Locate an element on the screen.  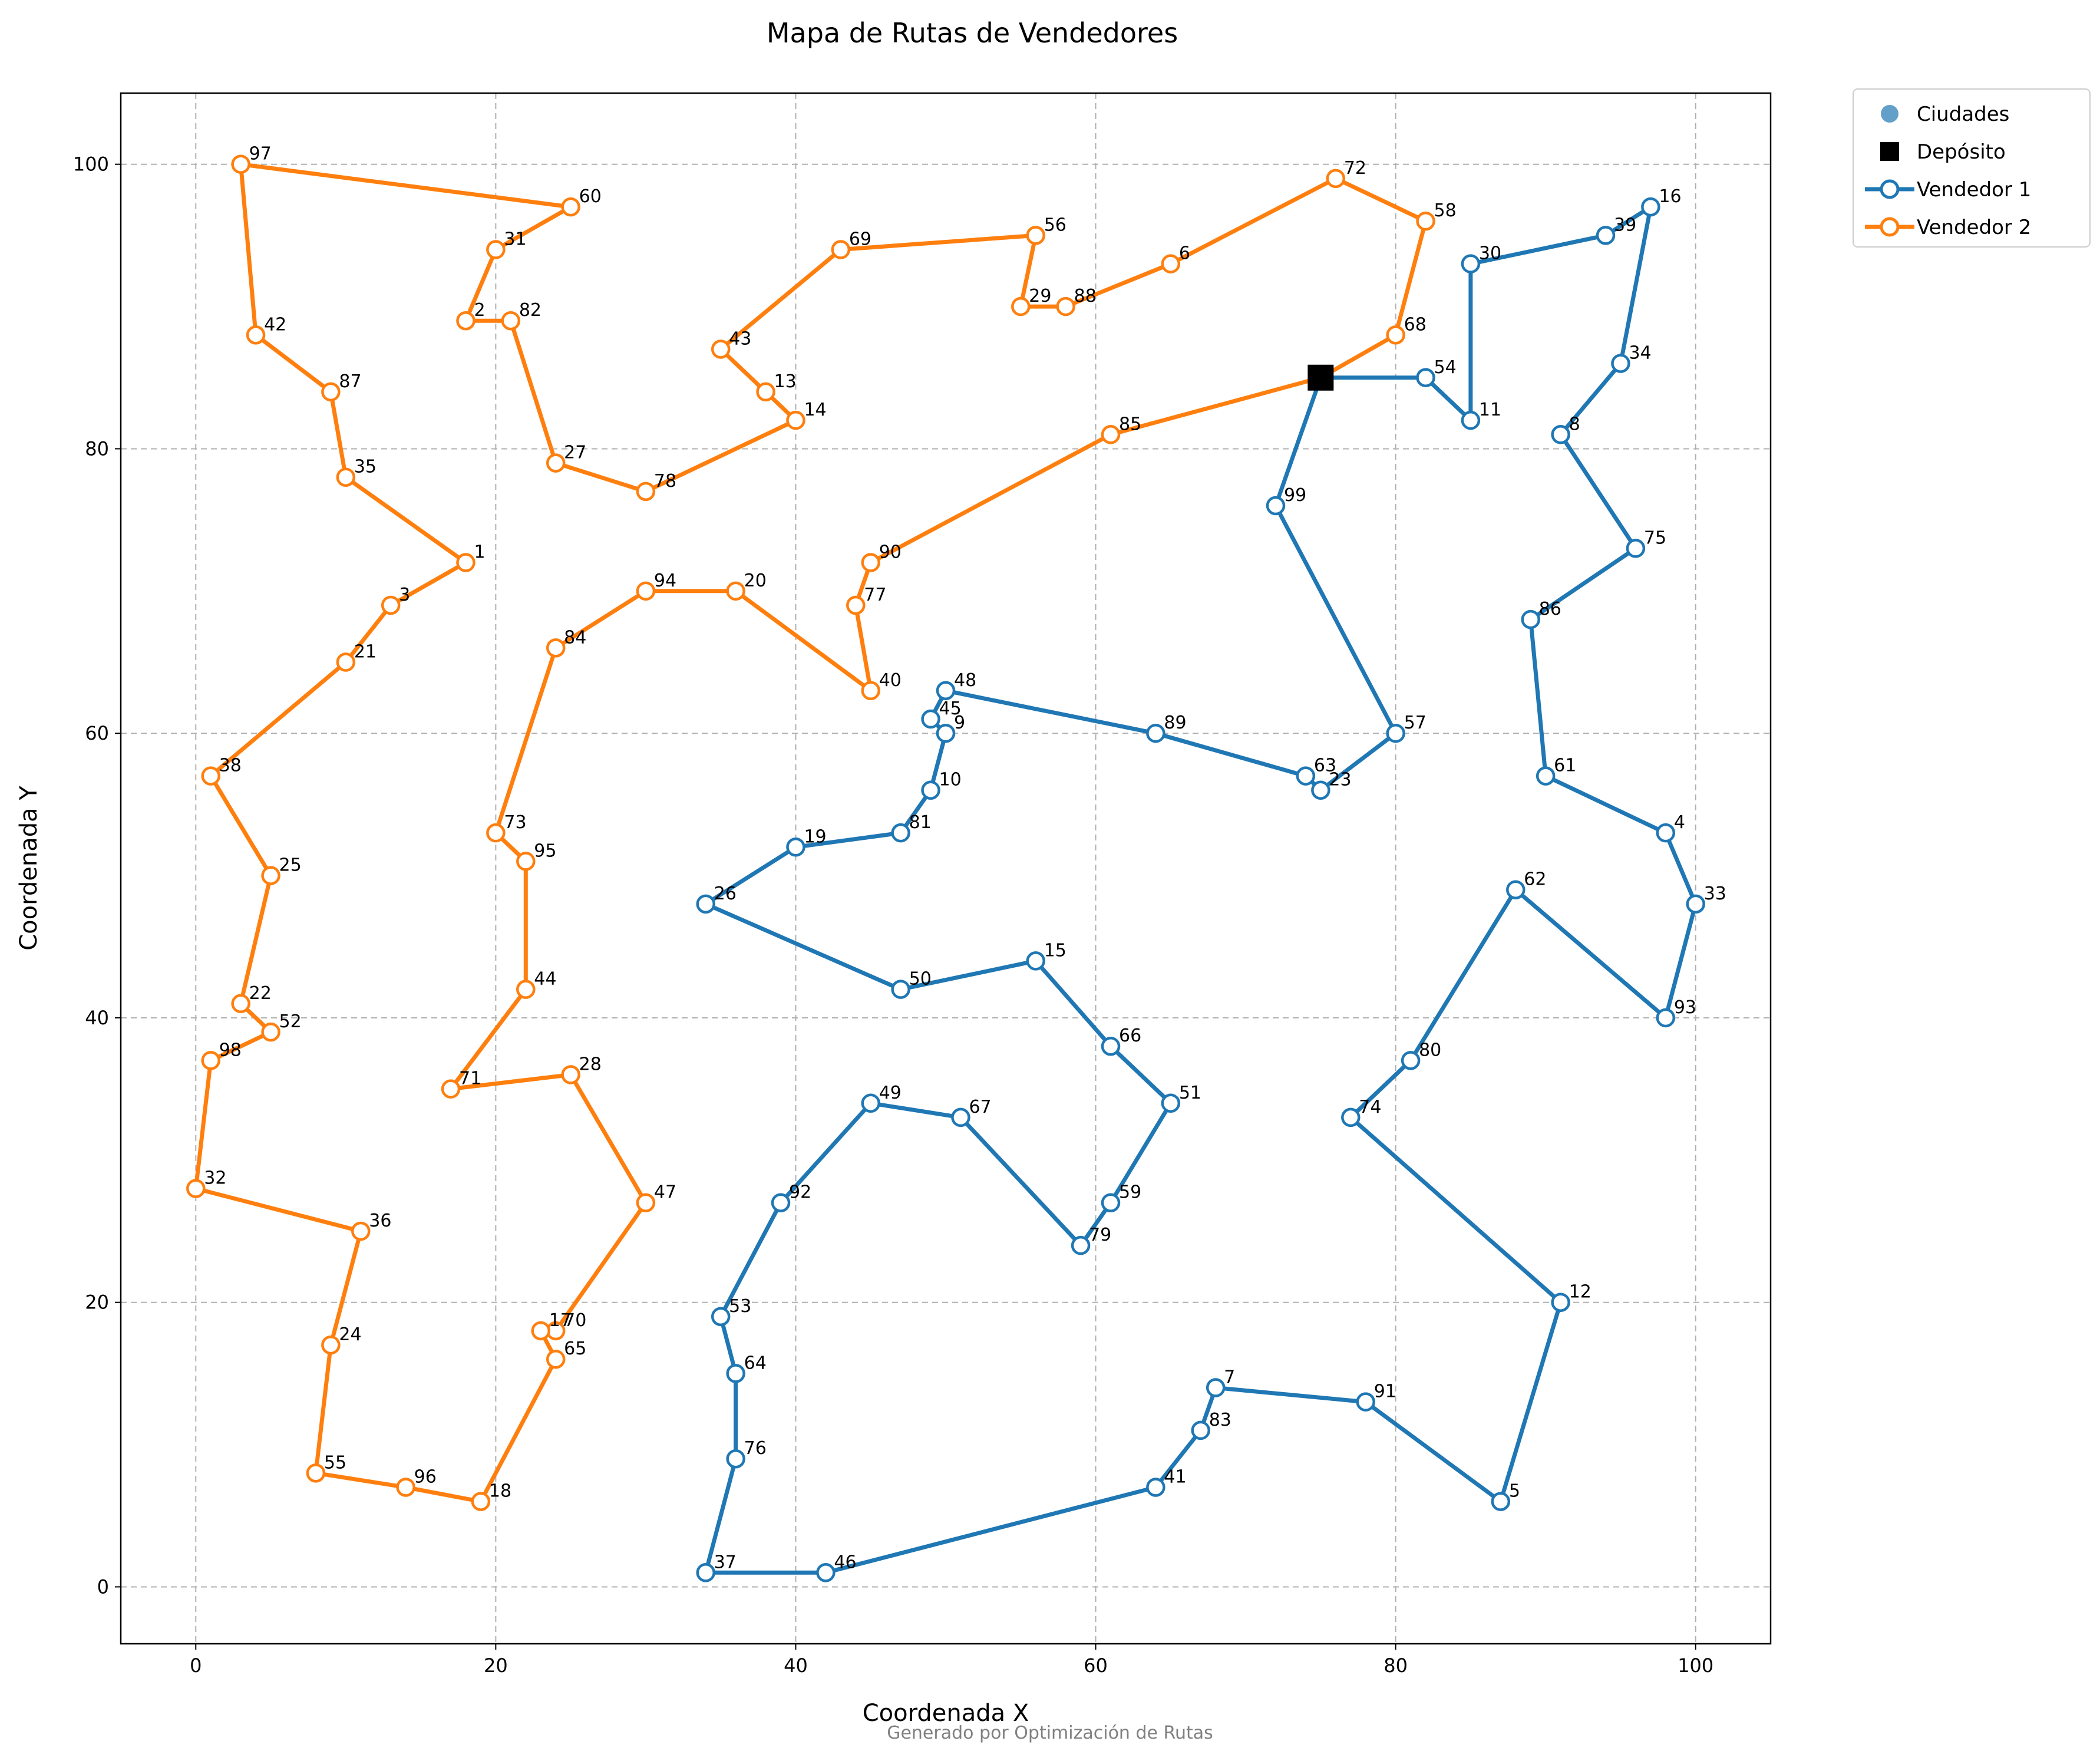
city-label: 37 is located at coordinates (725, 1562).